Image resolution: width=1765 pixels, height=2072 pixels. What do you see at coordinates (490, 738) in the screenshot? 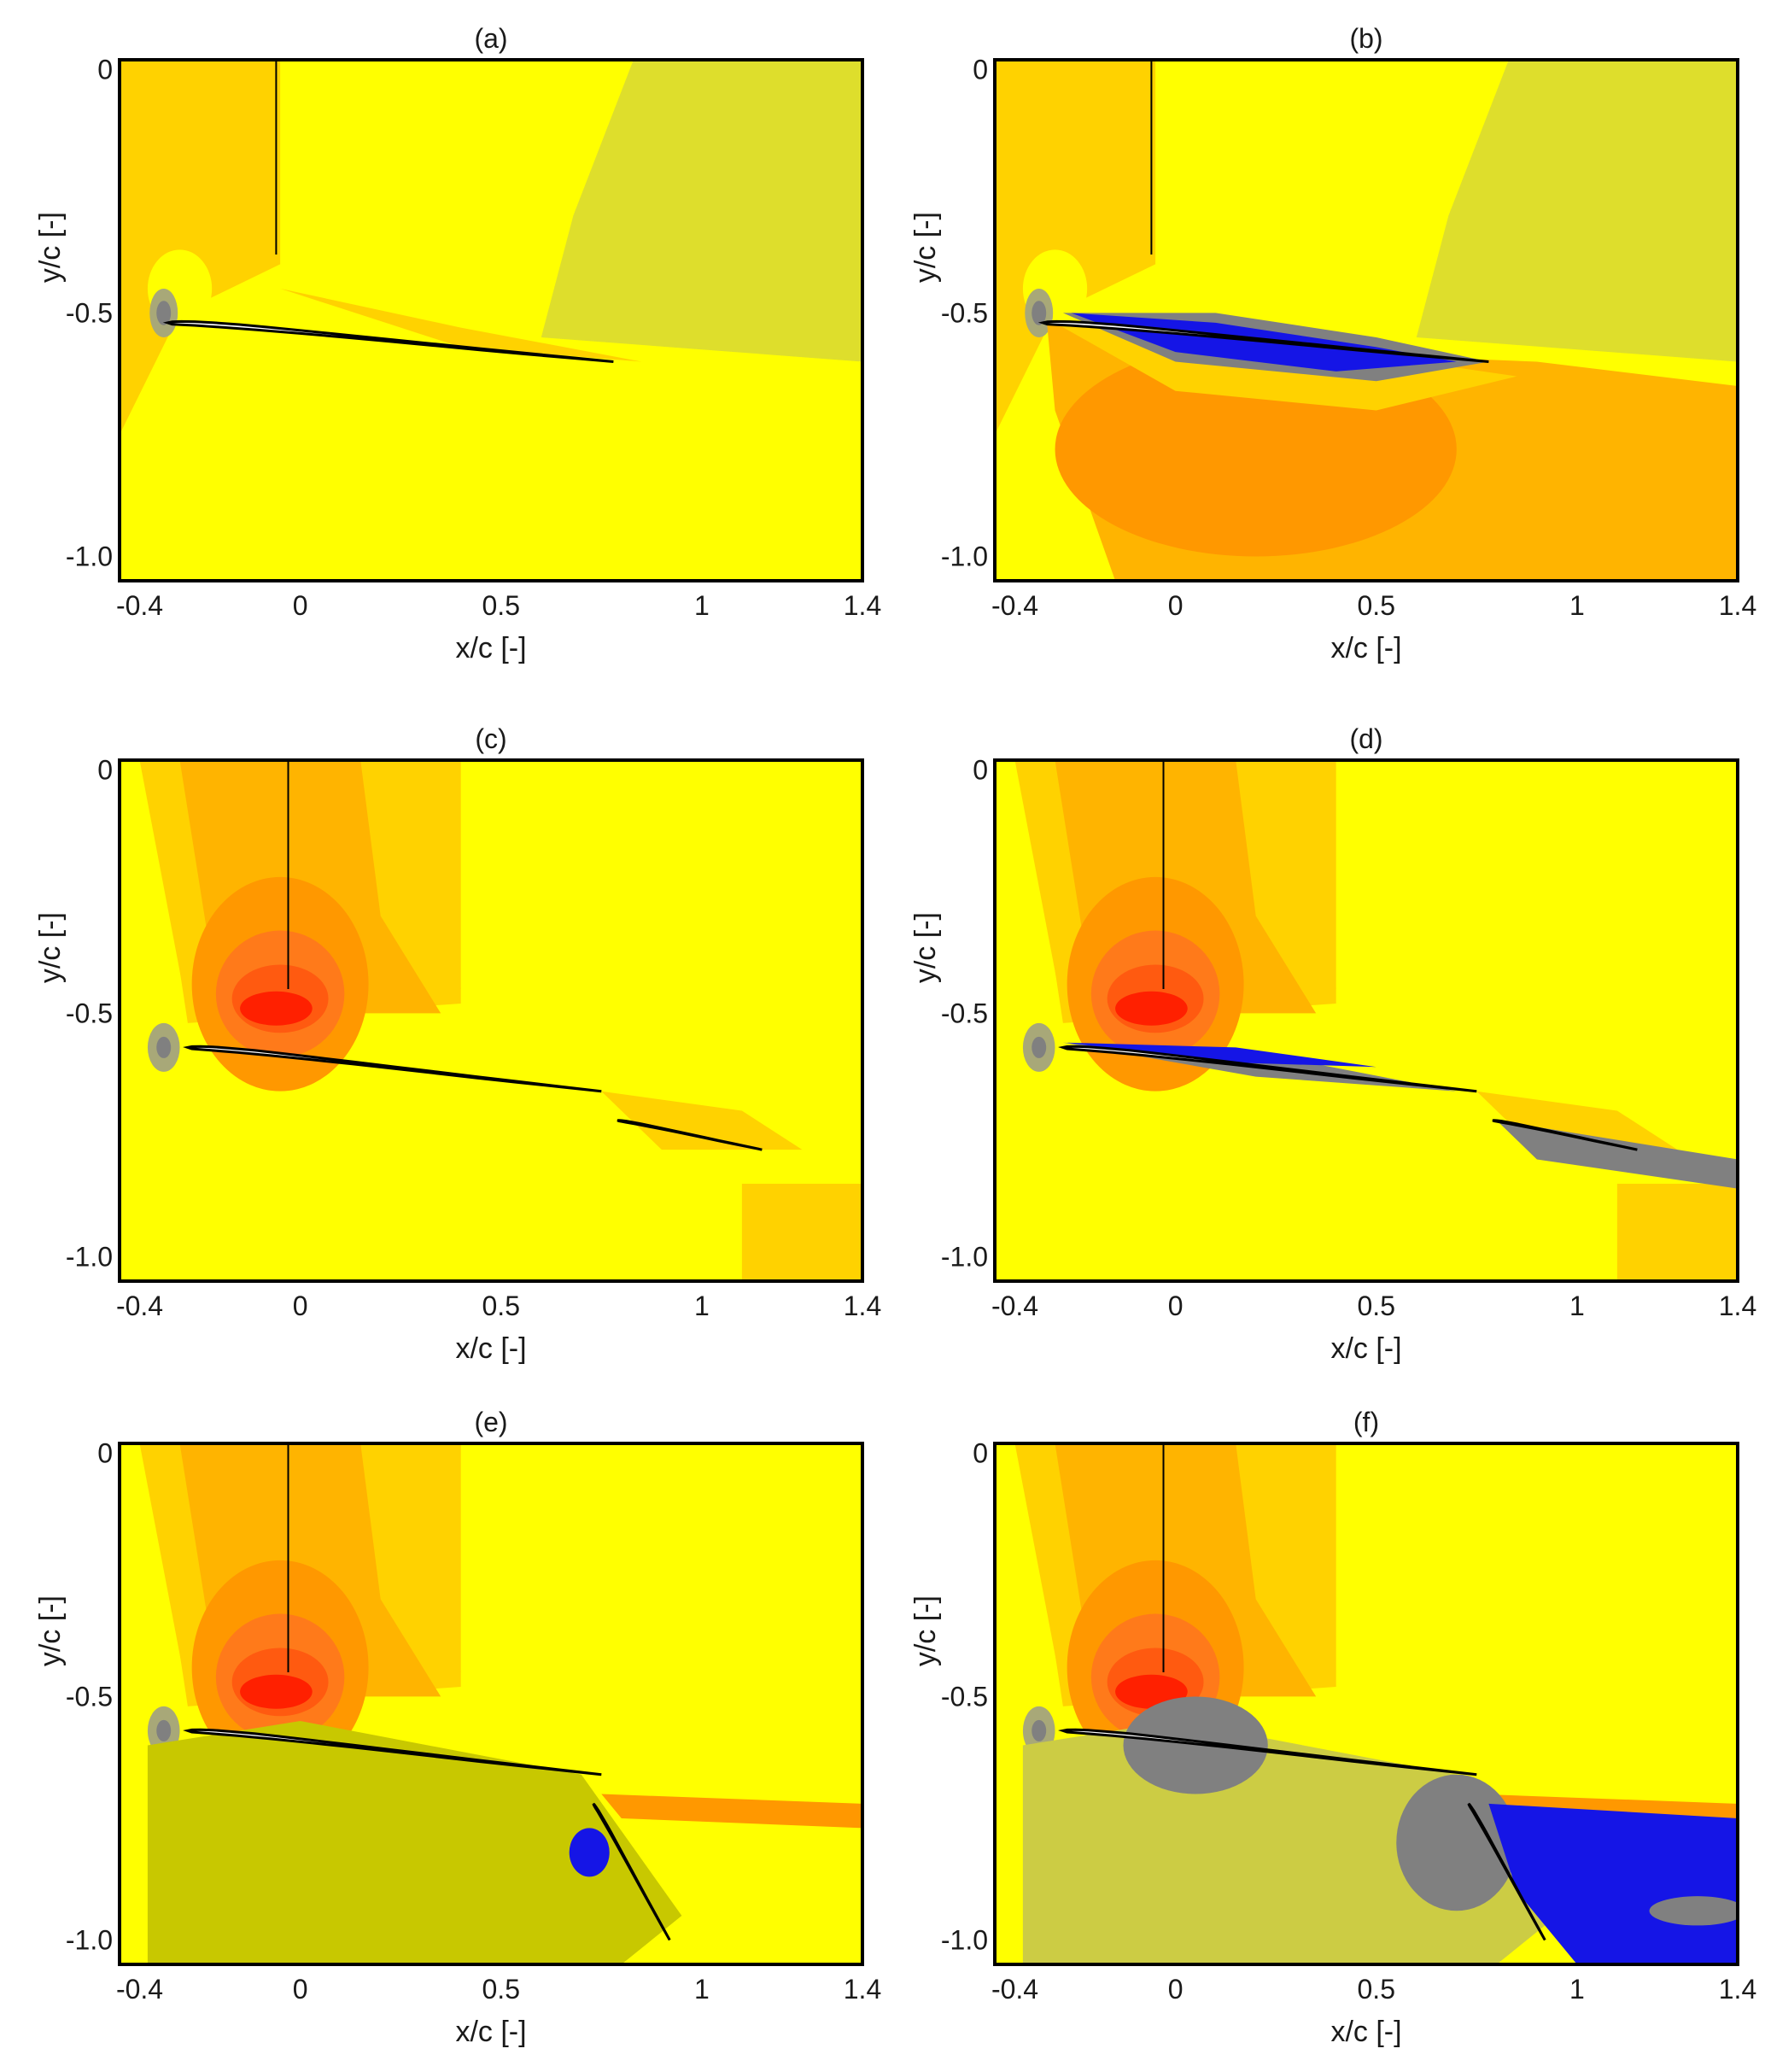
I see `panel-label: (c)` at bounding box center [490, 738].